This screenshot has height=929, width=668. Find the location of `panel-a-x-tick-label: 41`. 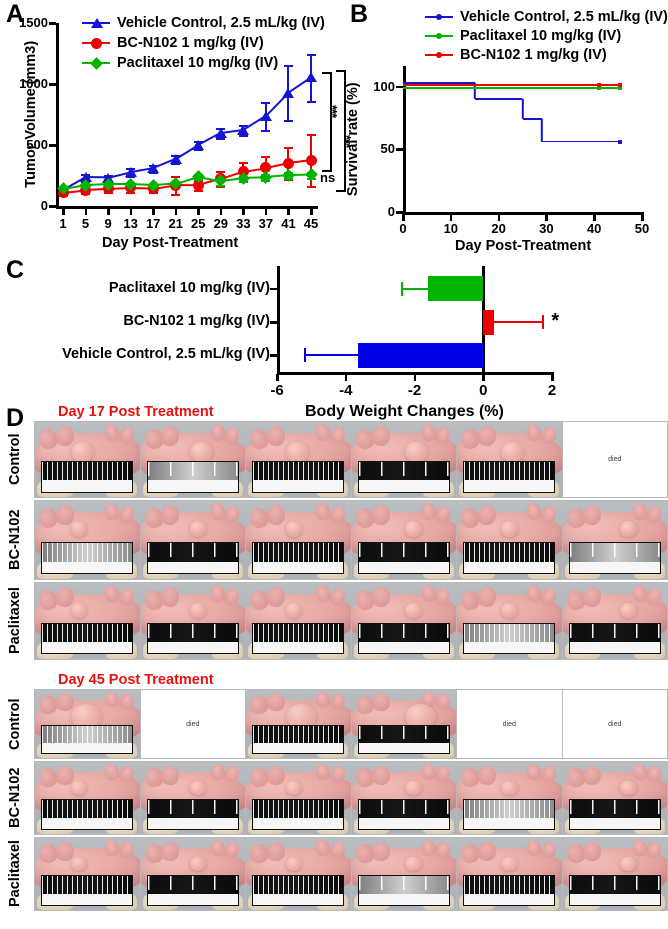

panel-a-x-tick-label: 41 is located at coordinates (288, 223).